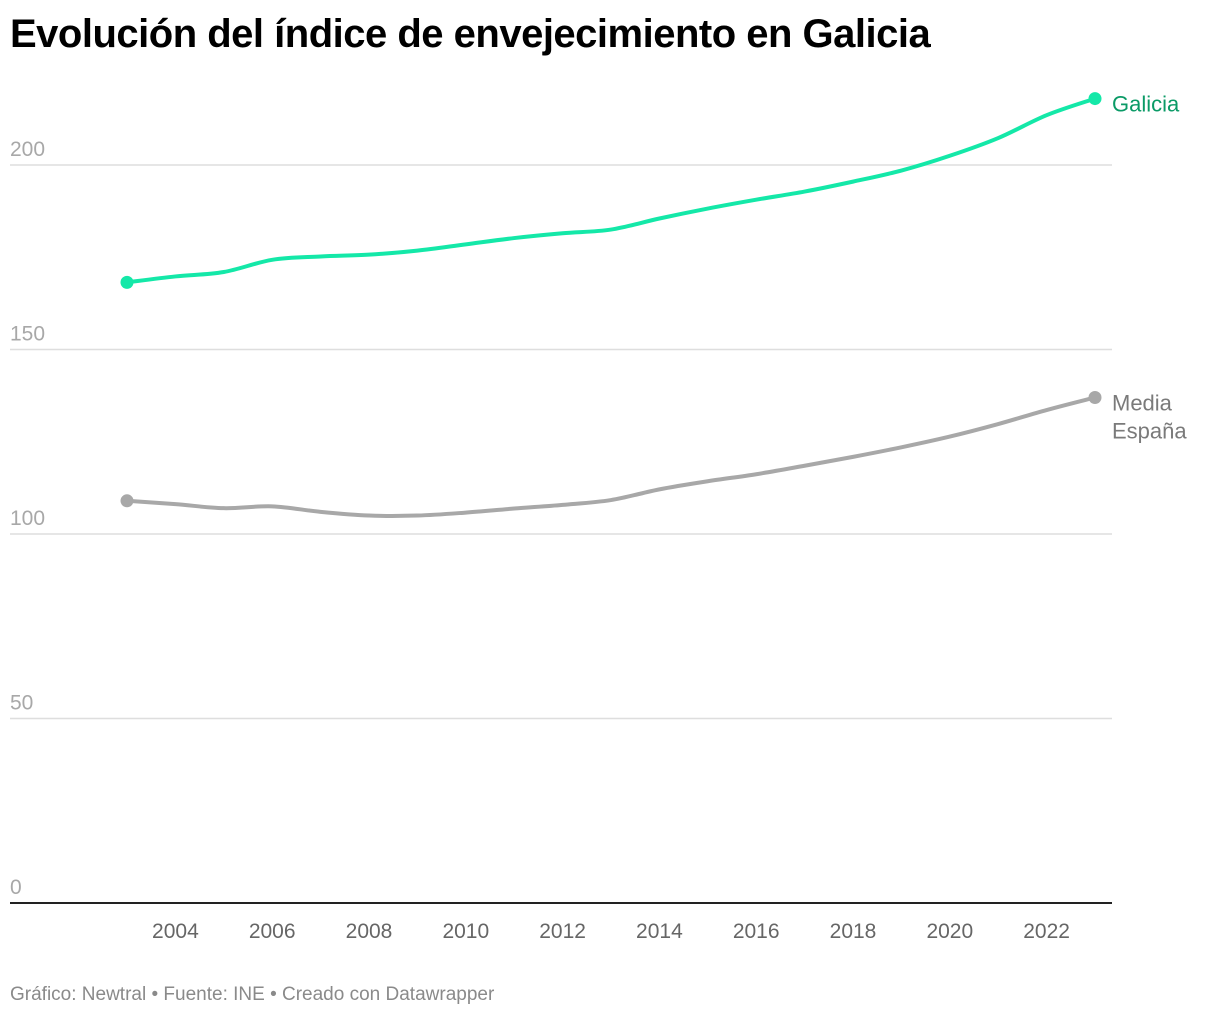 The height and width of the screenshot is (1020, 1220). I want to click on y-tick-label: 100, so click(27, 518).